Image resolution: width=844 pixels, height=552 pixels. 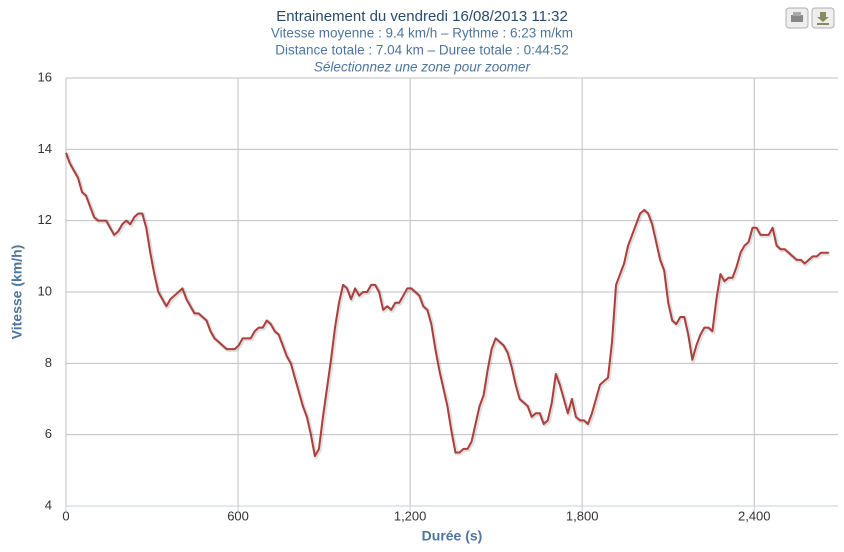 I want to click on y-tick-label: 8, so click(x=48, y=362).